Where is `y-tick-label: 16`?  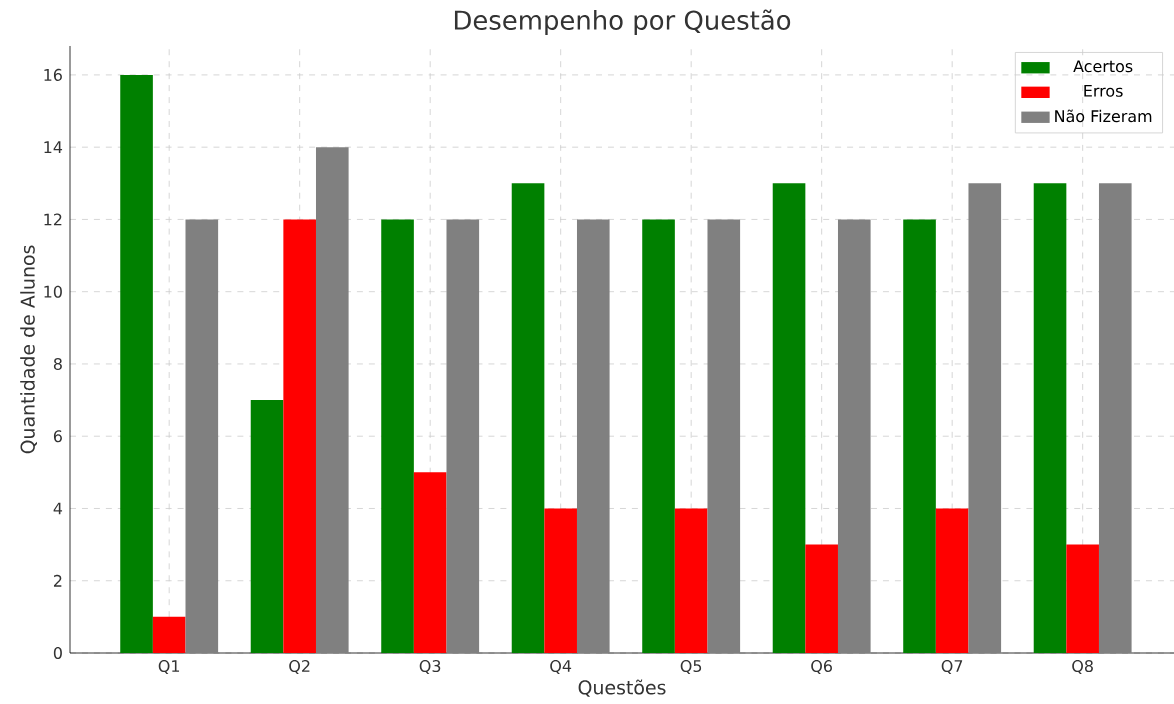
y-tick-label: 16 is located at coordinates (53, 74).